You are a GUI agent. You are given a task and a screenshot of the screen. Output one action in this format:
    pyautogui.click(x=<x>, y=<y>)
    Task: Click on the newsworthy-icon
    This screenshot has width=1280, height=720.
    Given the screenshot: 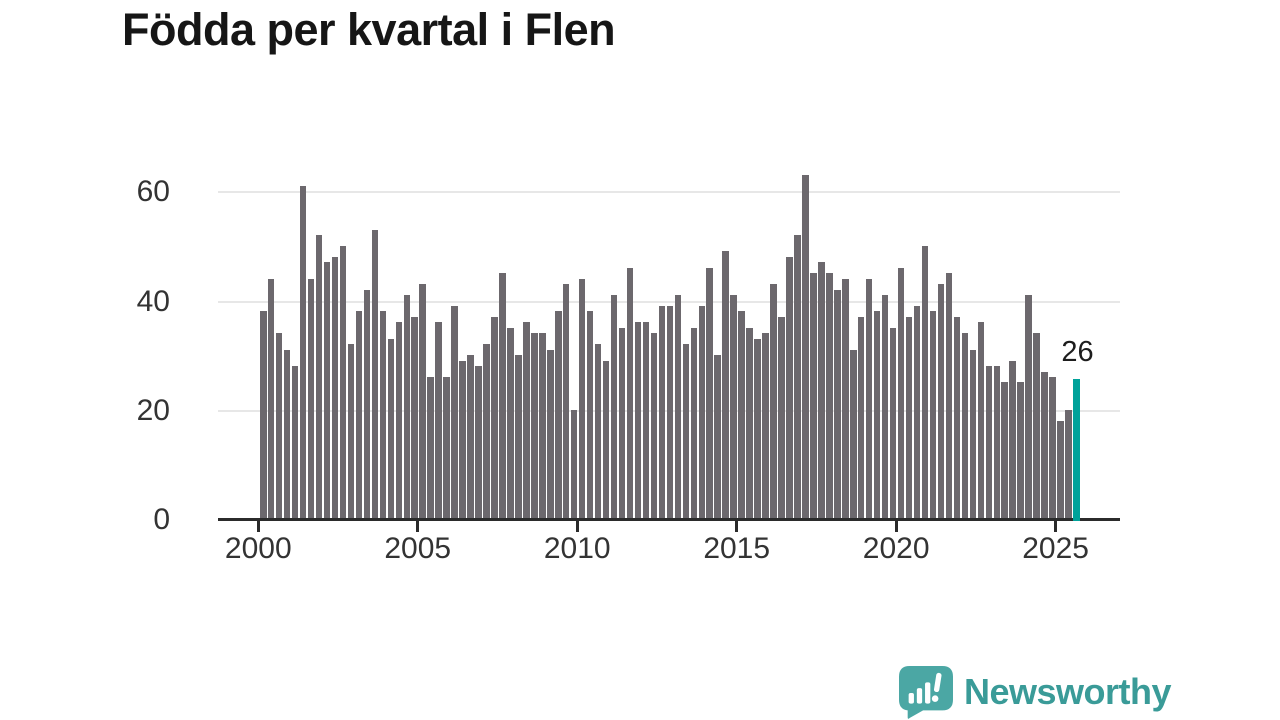 What is the action you would take?
    pyautogui.click(x=926, y=692)
    